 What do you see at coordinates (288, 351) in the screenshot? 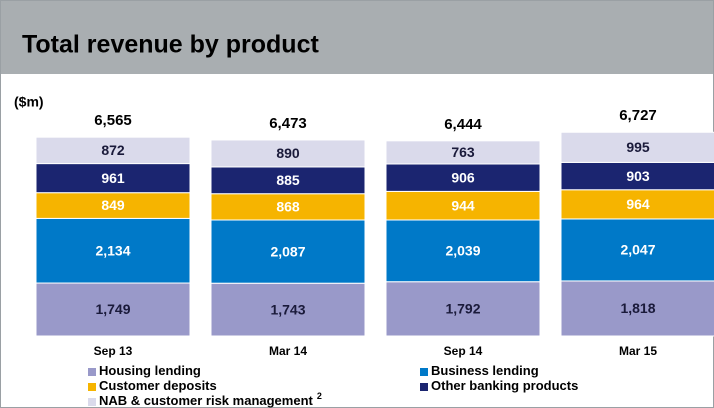
I see `x-tick-label: Mar 14` at bounding box center [288, 351].